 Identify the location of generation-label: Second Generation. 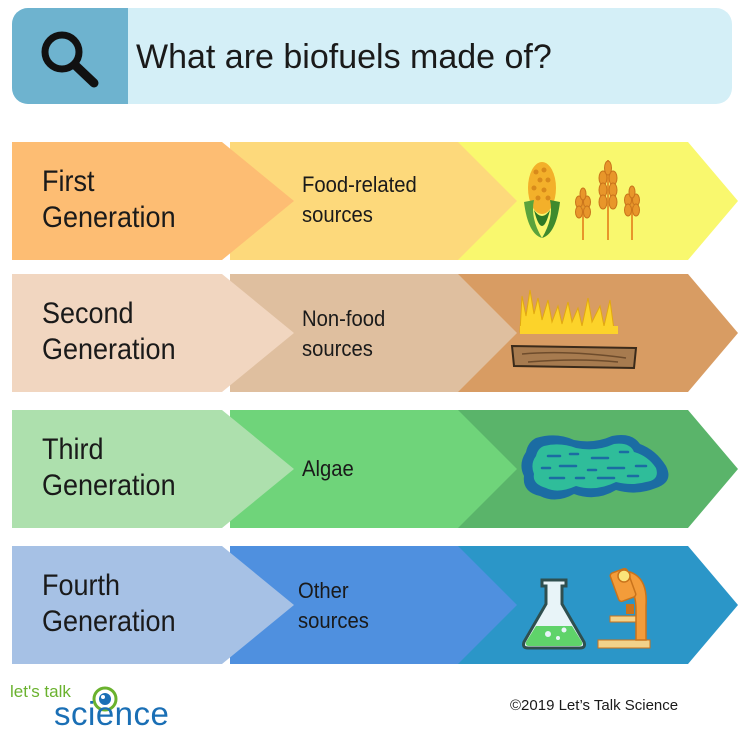
(109, 331).